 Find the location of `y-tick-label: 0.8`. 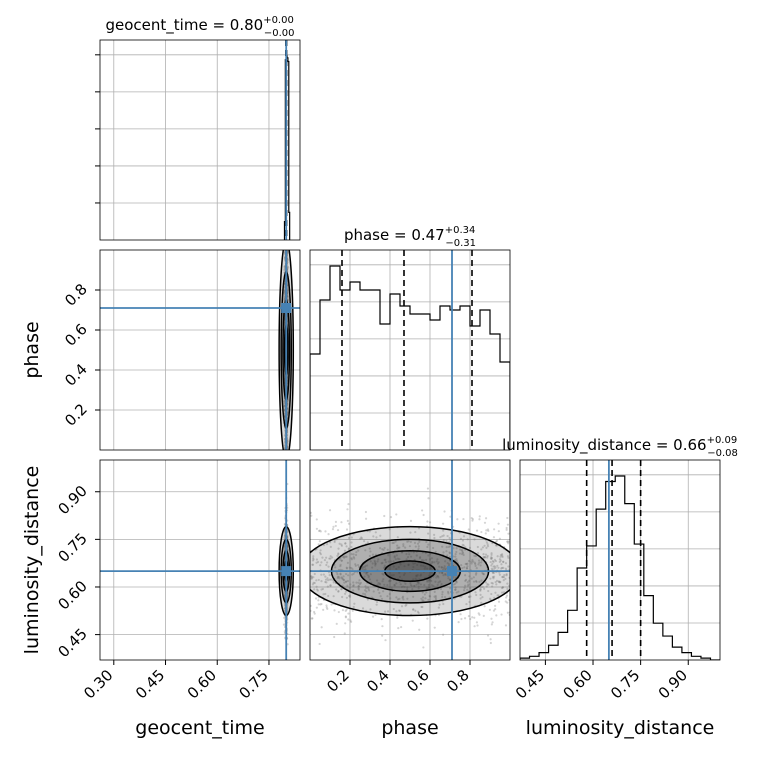

y-tick-label: 0.8 is located at coordinates (76, 295).